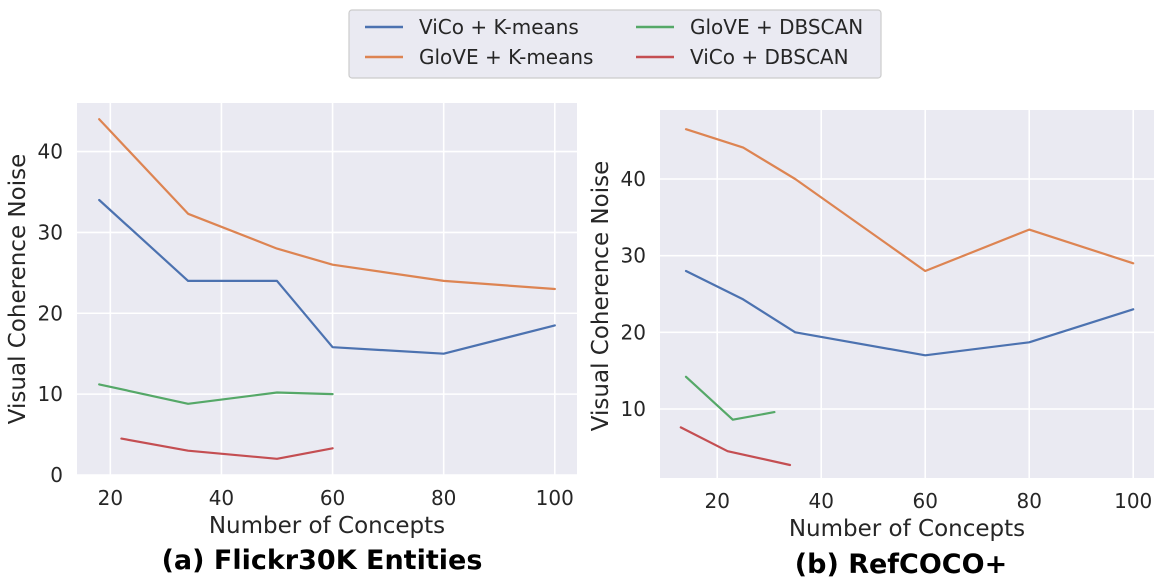  I want to click on y-tick-40-b: 40, so click(633, 179).